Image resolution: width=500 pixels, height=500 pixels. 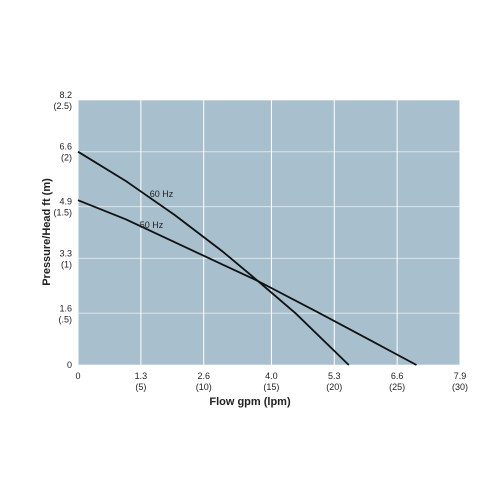 What do you see at coordinates (250, 402) in the screenshot?
I see `x-axis-title: Flow gpm (lpm)` at bounding box center [250, 402].